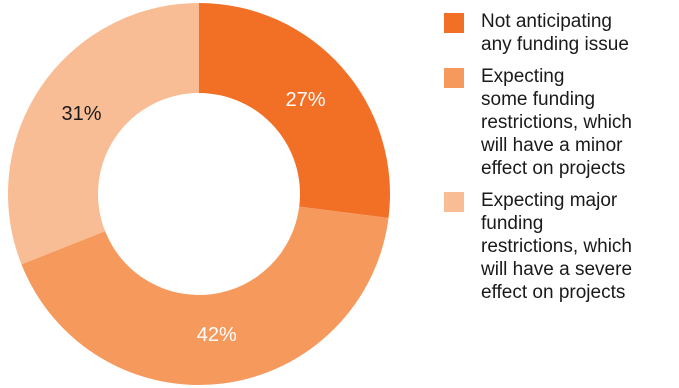 This screenshot has height=388, width=679. I want to click on legend-label-line: Expecting, so click(523, 76).